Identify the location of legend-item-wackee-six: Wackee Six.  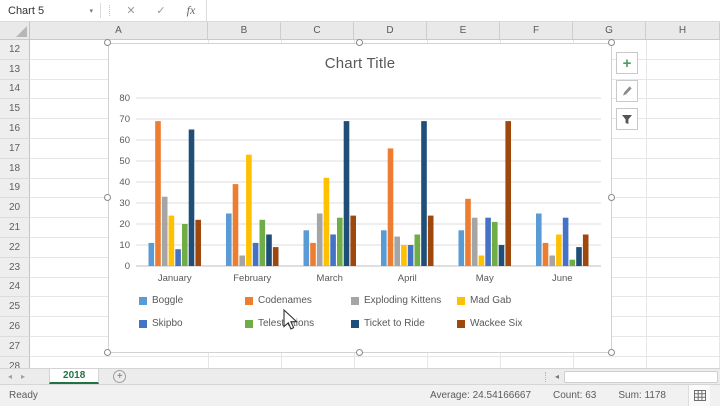
(513, 323).